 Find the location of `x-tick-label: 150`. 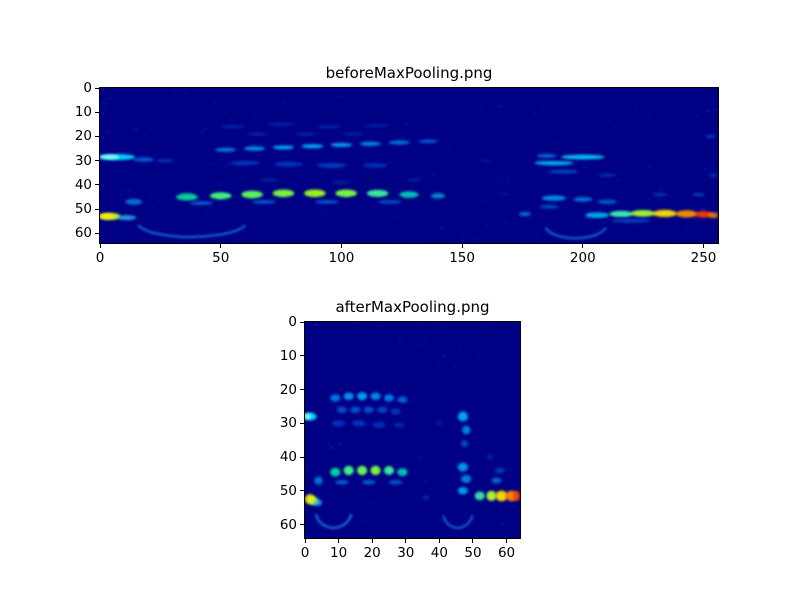

x-tick-label: 150 is located at coordinates (462, 258).